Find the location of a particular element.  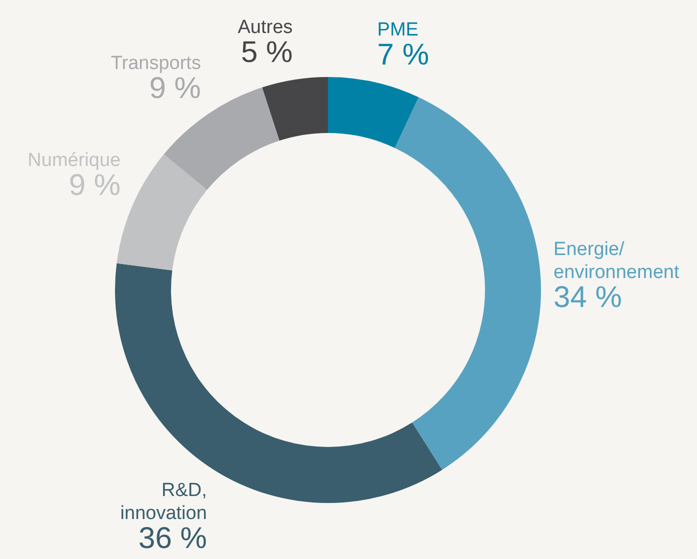

slice-label: Autres is located at coordinates (265, 27).